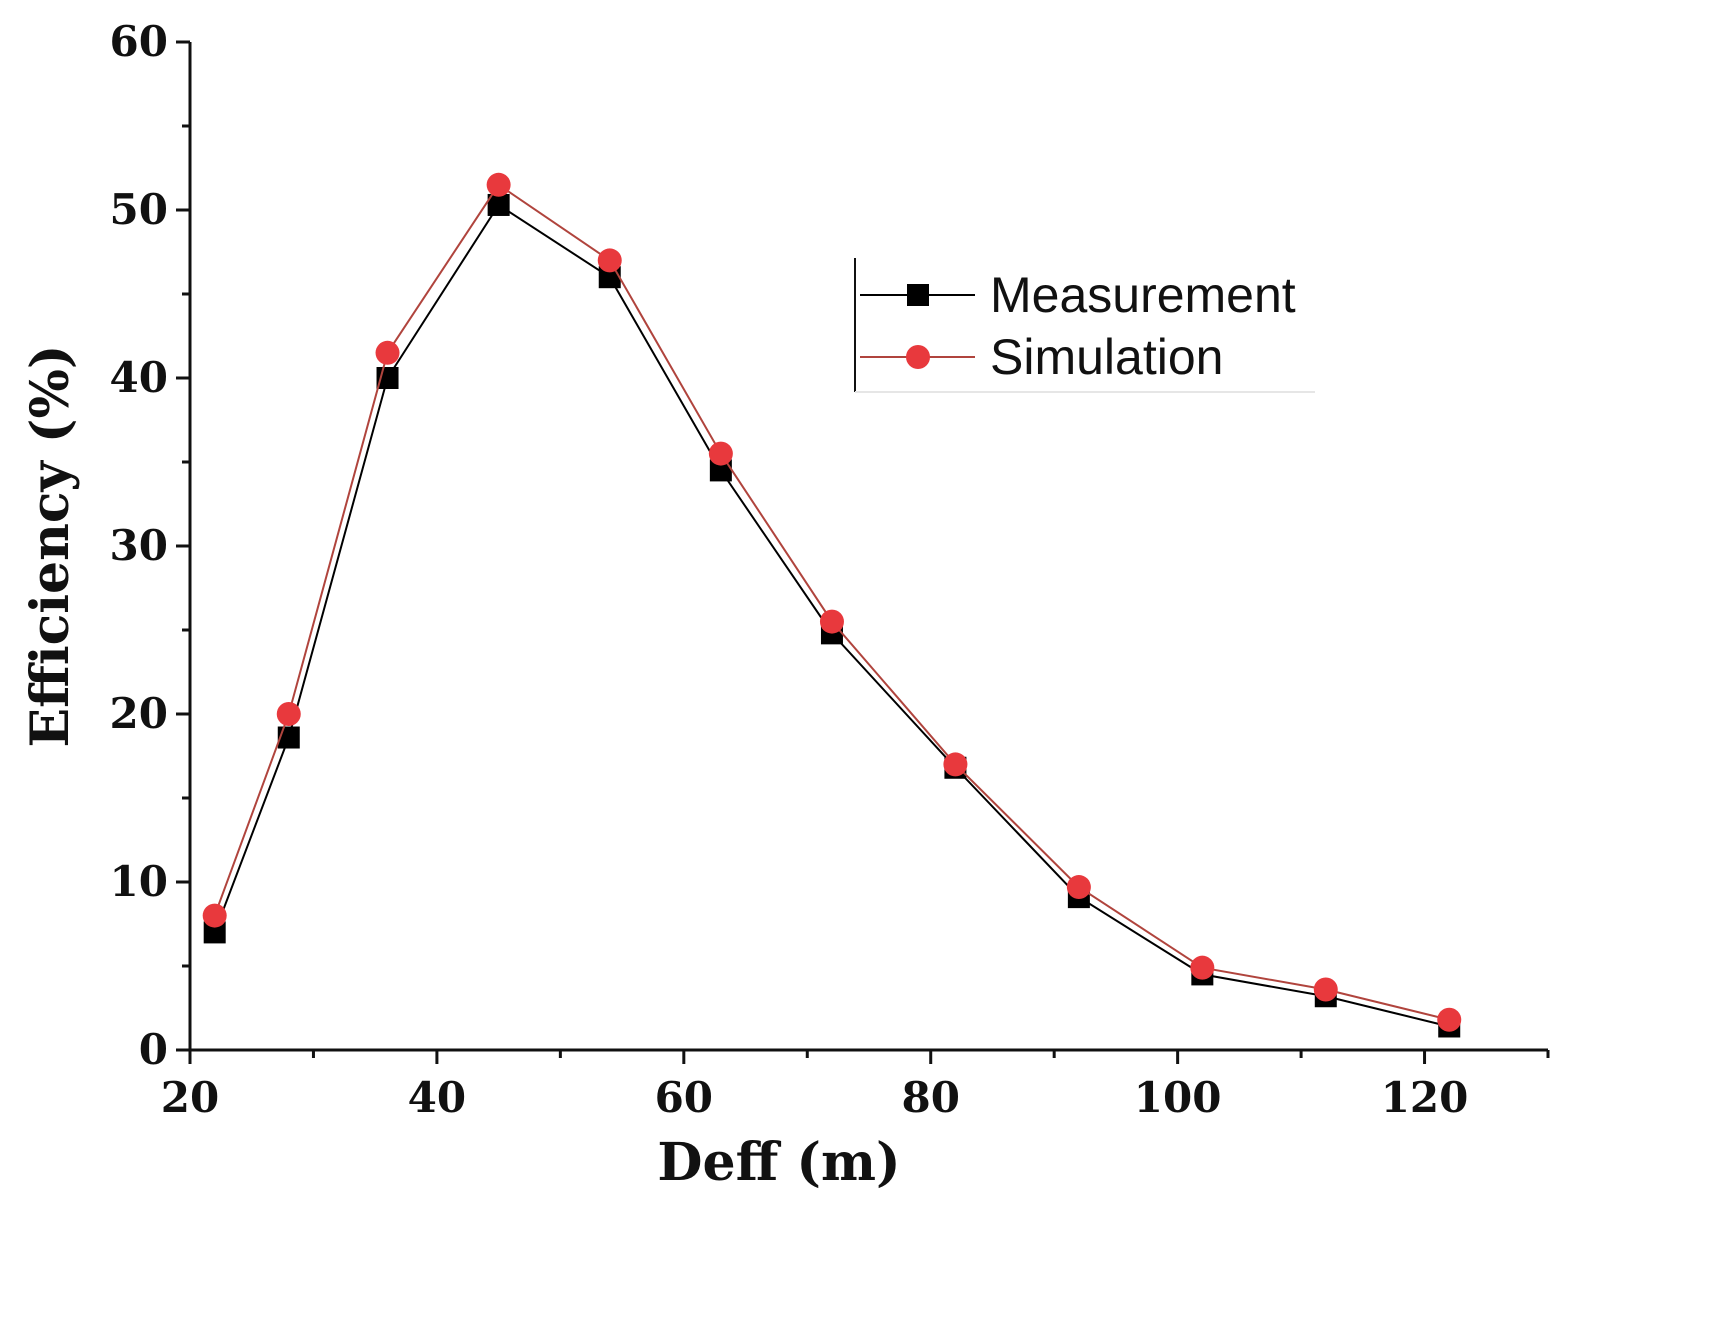  Describe the element at coordinates (139, 41) in the screenshot. I see `y-tick-label: 60` at that location.